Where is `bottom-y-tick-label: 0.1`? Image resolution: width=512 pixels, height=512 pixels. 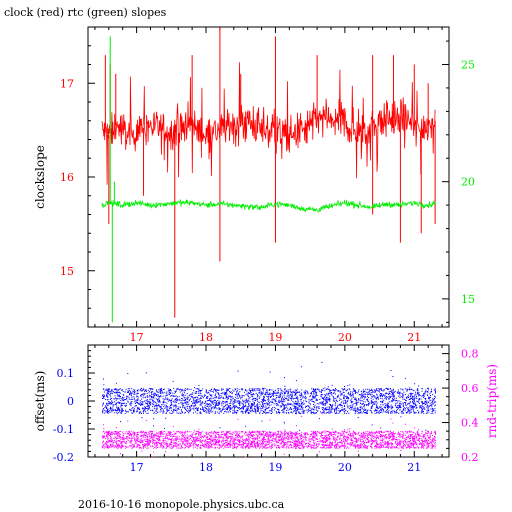
bottom-y-tick-label: 0.1 is located at coordinates (66, 373).